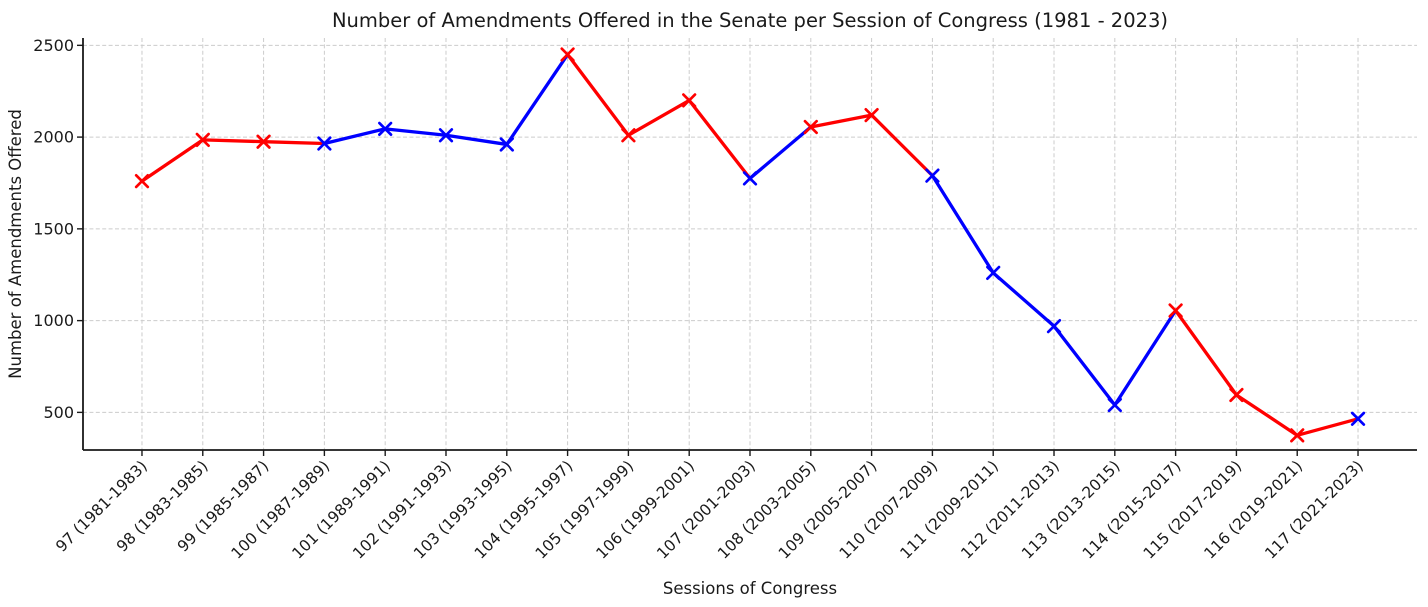  I want to click on y-tick-label: 2000, so click(53, 137).